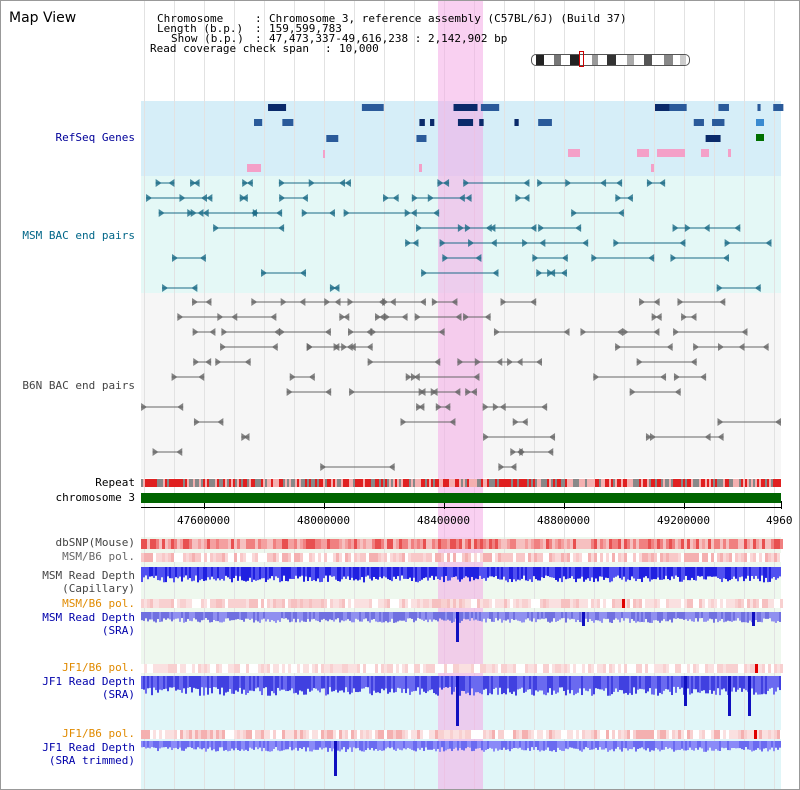 The width and height of the screenshot is (800, 790). Describe the element at coordinates (288, 122) in the screenshot. I see `gene-glyph` at that location.